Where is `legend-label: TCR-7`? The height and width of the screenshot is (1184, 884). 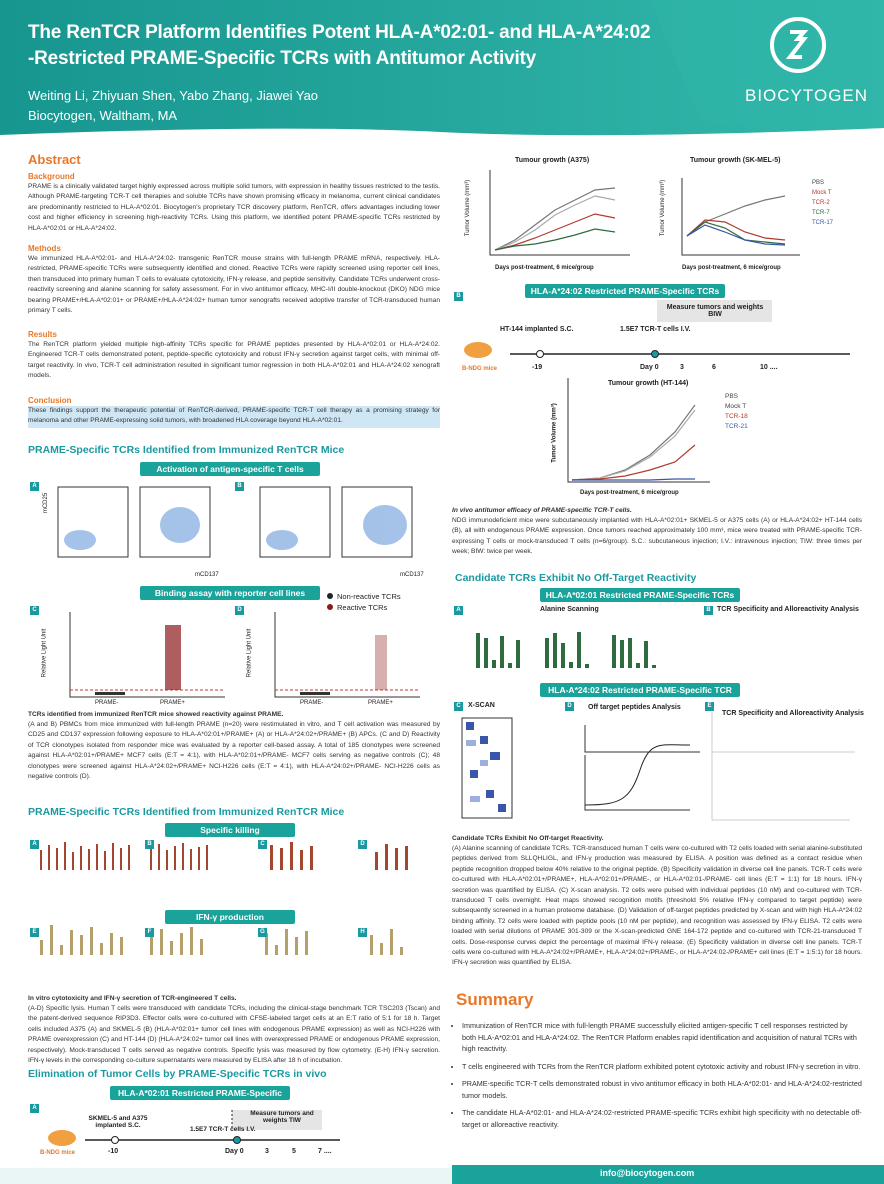 legend-label: TCR-7 is located at coordinates (821, 213).